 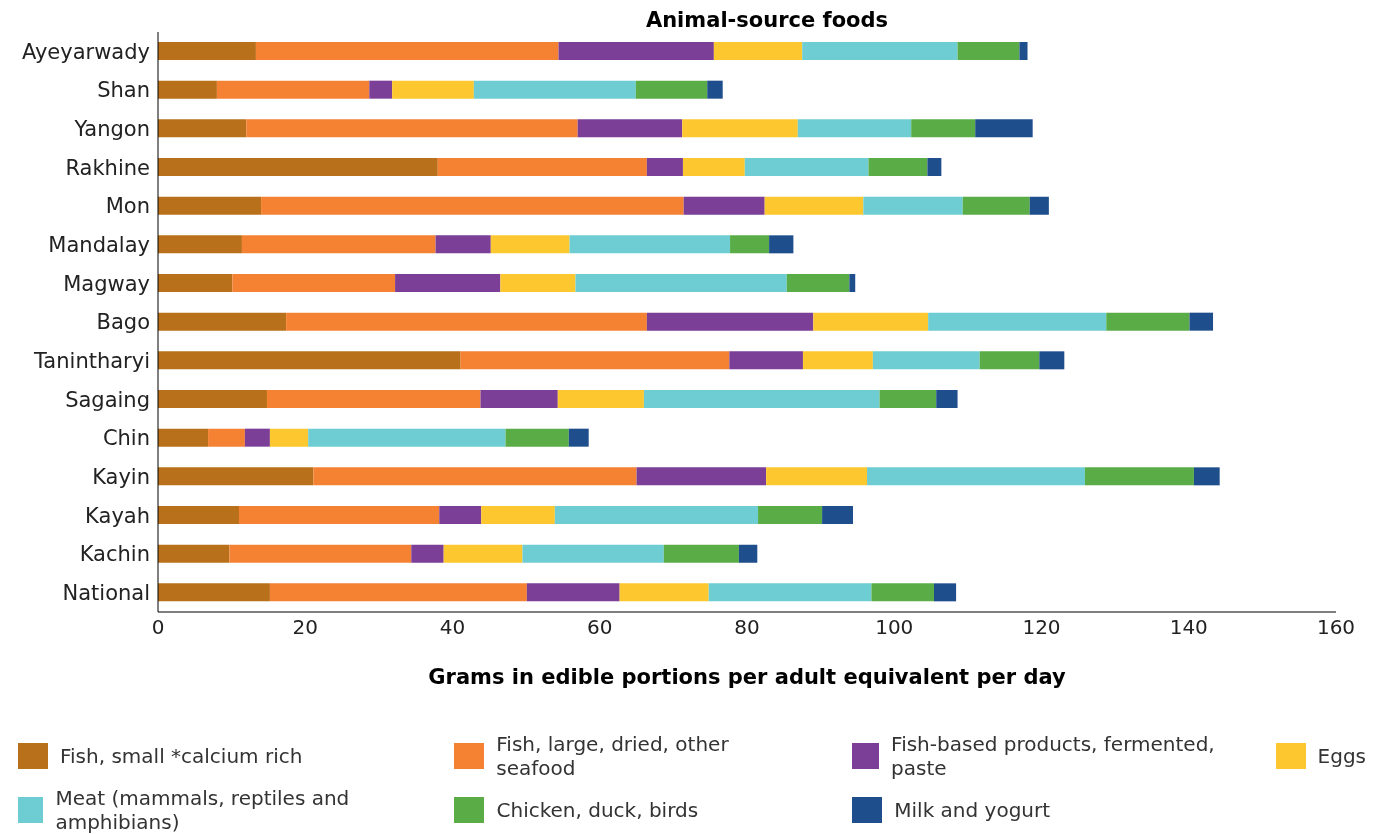 I want to click on x-tick-label: 60, so click(x=600, y=627).